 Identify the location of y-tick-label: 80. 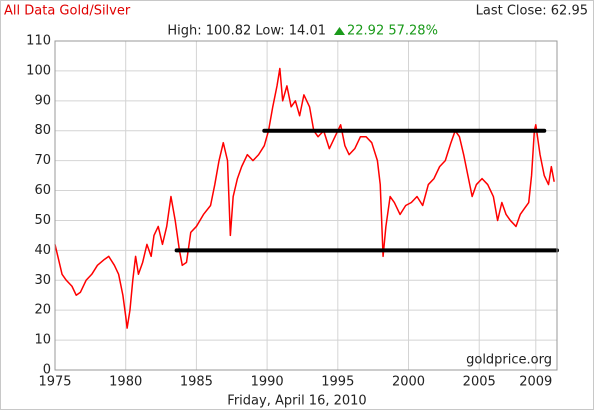
(42, 130).